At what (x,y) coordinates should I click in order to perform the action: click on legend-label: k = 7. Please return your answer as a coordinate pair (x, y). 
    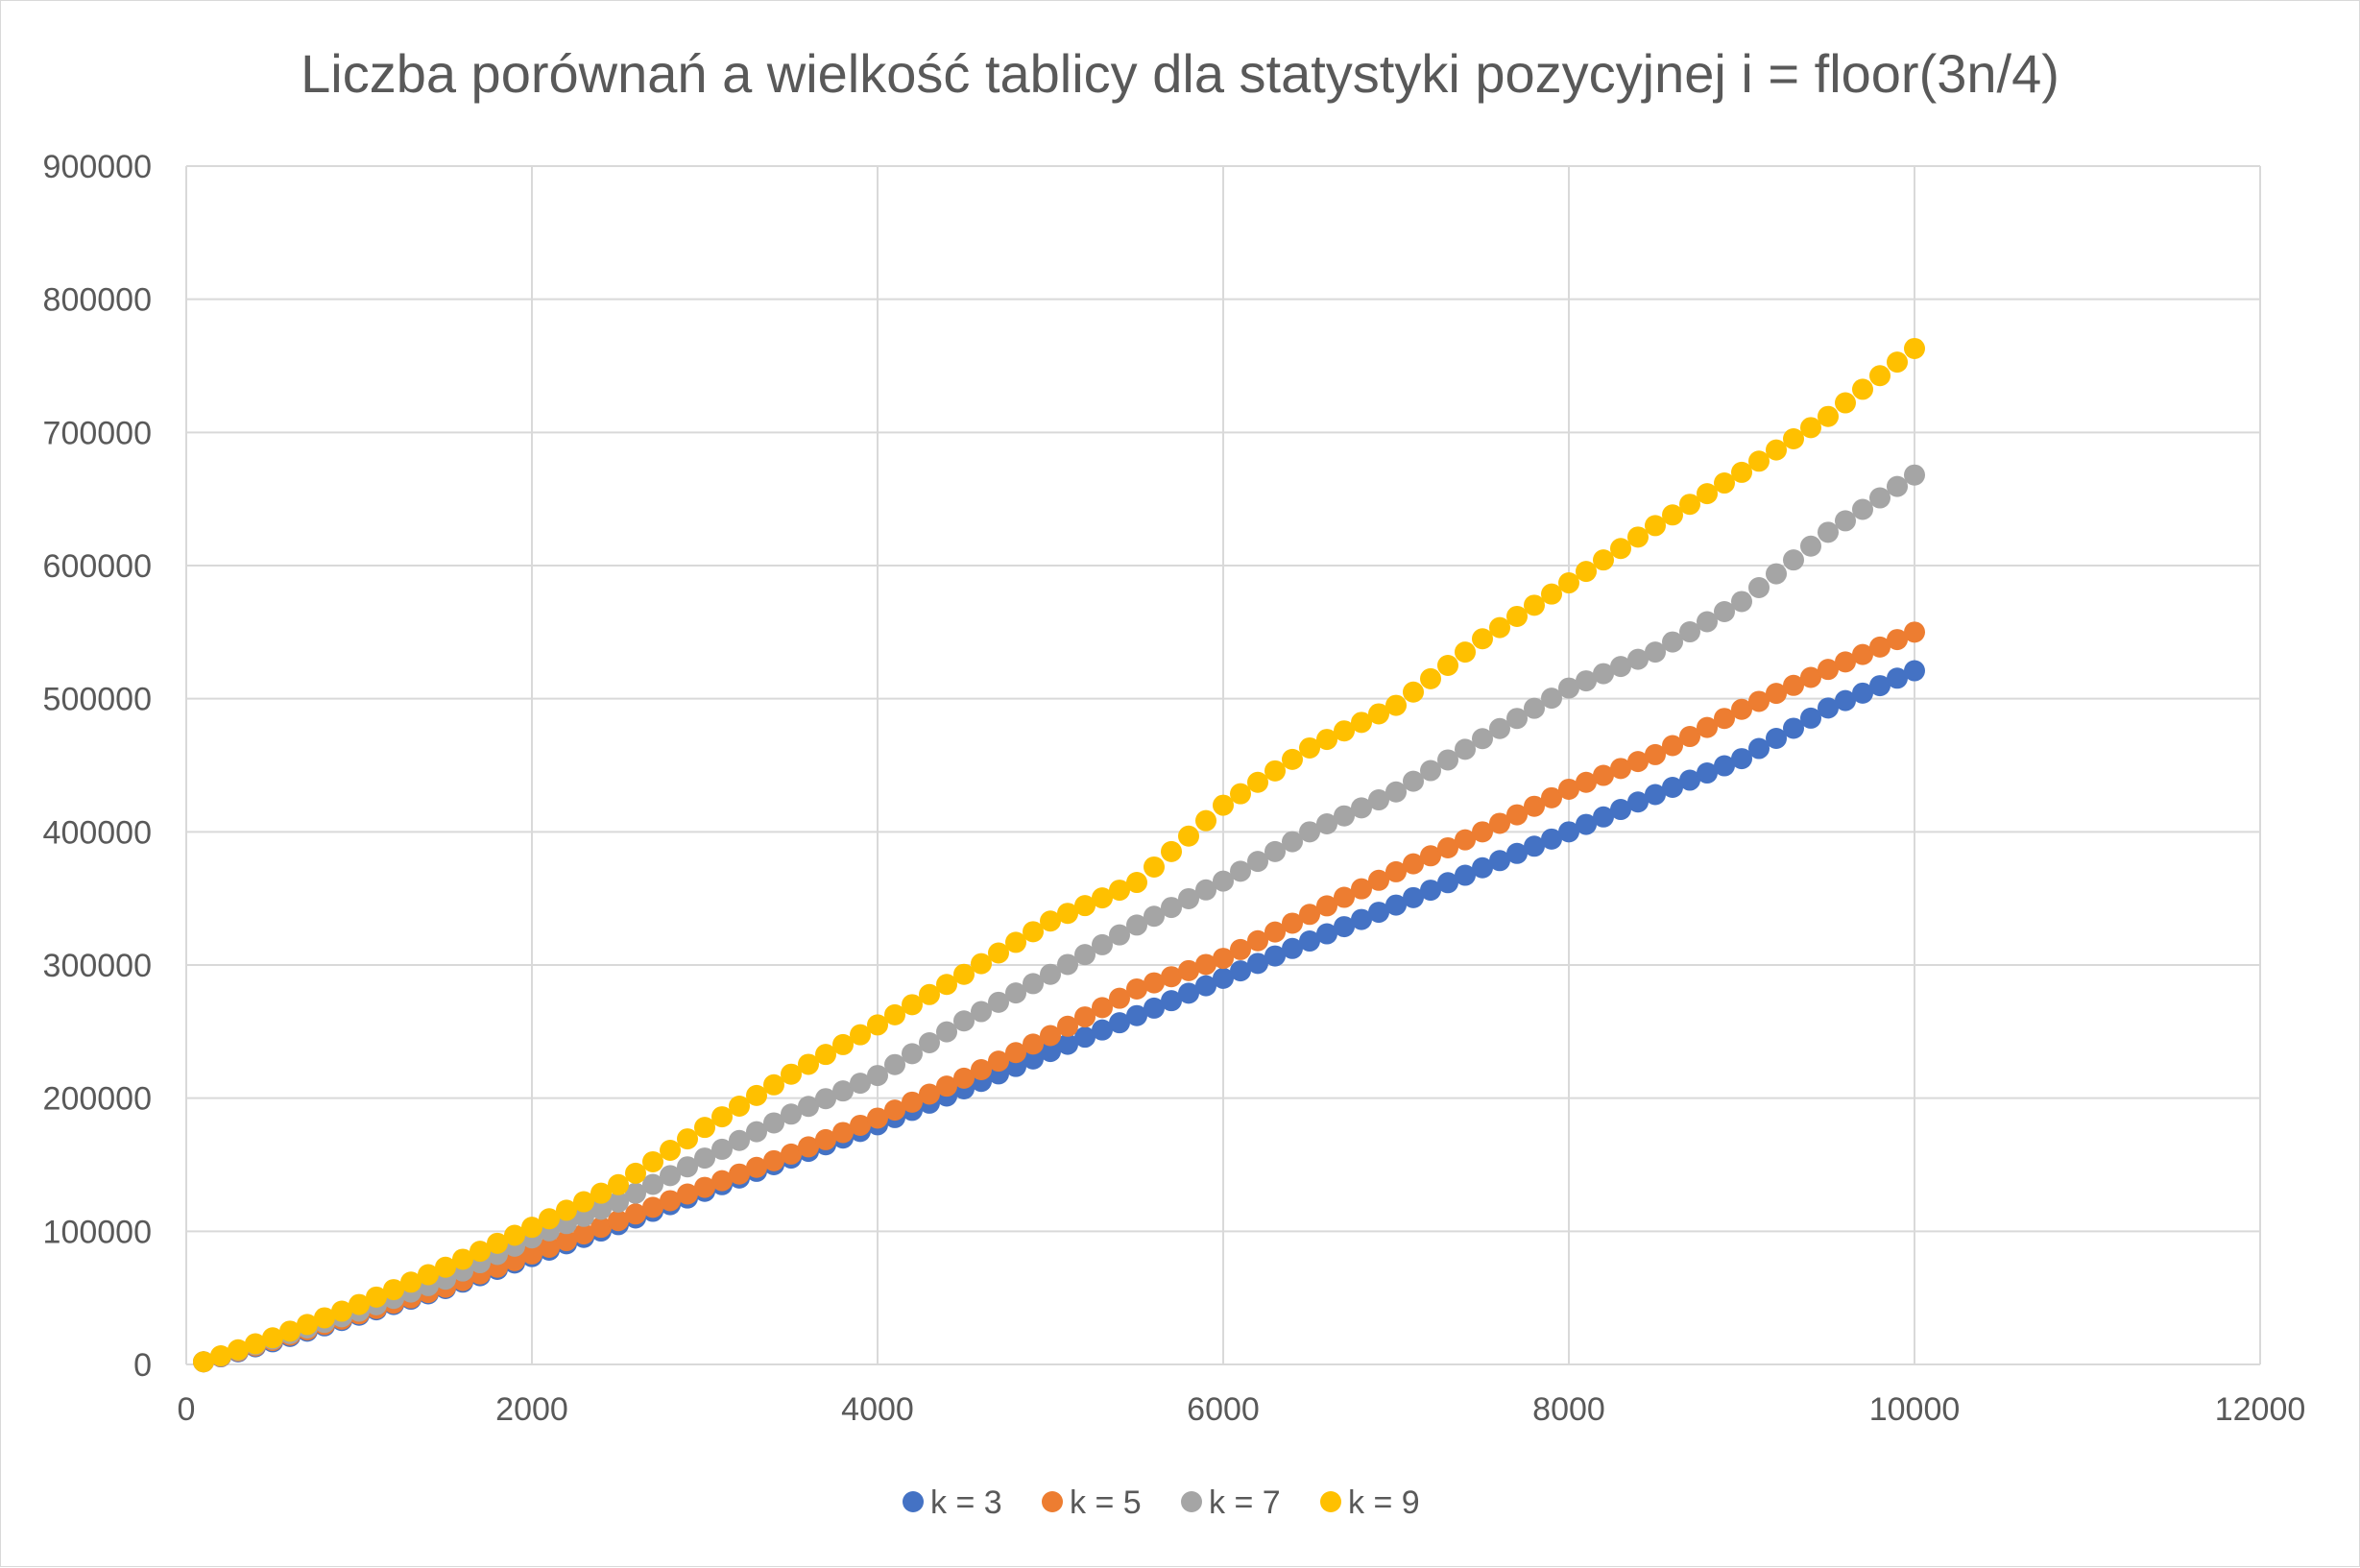
    Looking at the image, I should click on (1245, 1502).